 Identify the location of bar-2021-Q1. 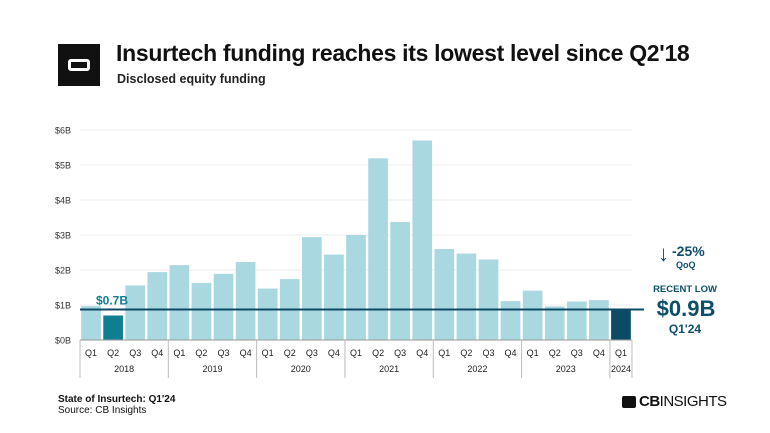
(356, 287).